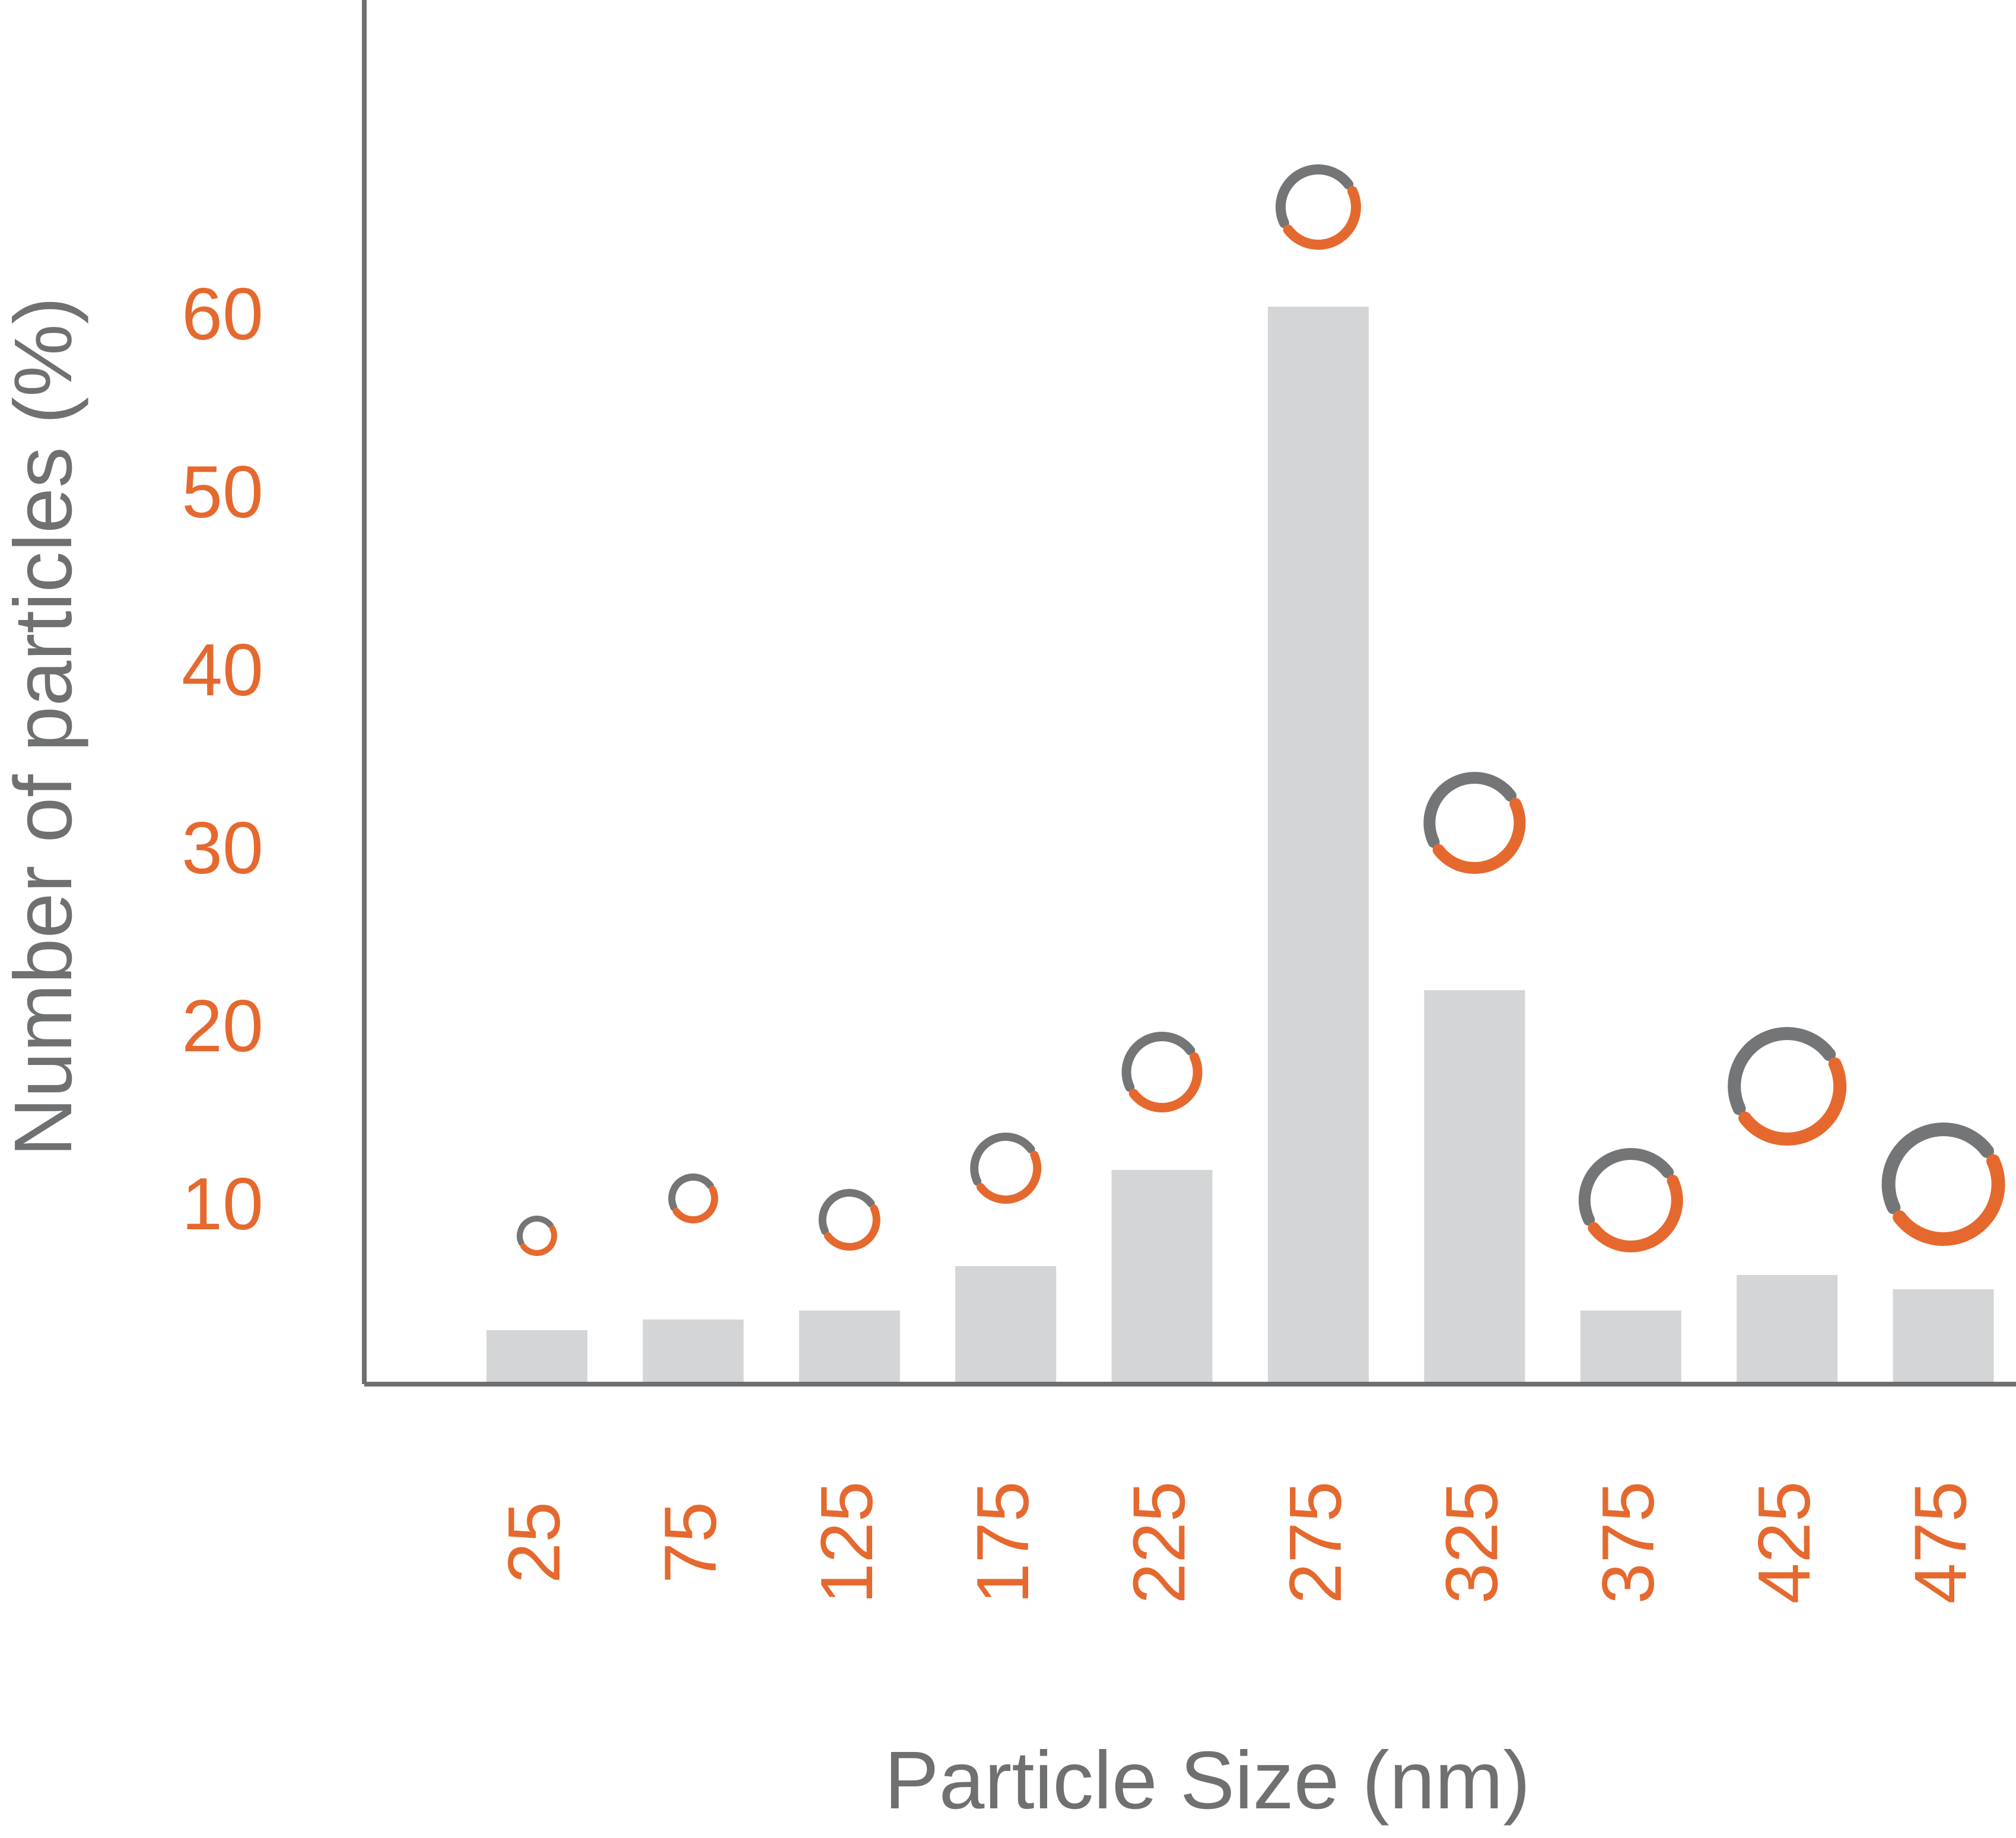 This screenshot has width=2016, height=1838. I want to click on y-tick-labels: 10 20 30 40 50 60, so click(223, 759).